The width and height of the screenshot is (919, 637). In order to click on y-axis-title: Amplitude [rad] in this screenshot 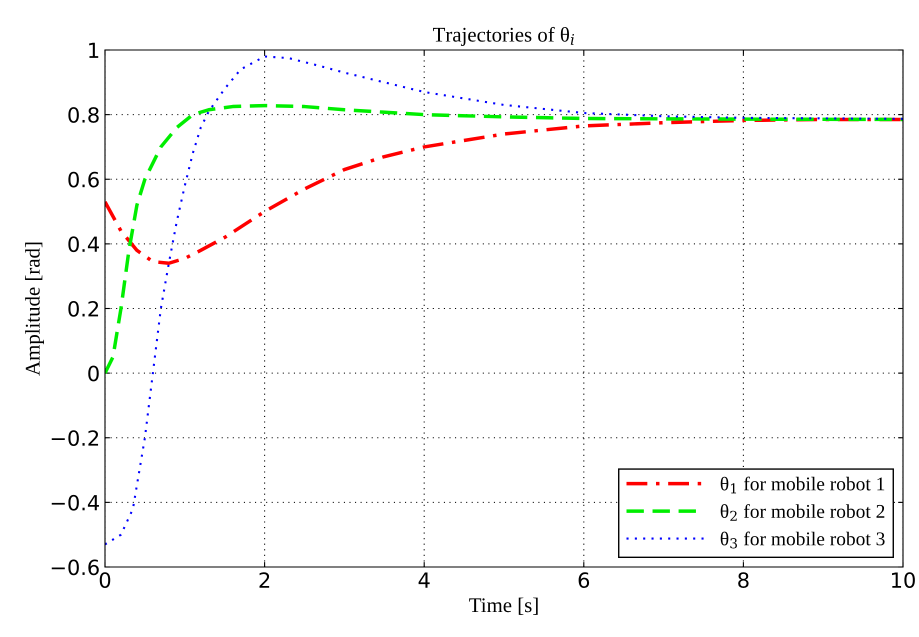, I will do `click(34, 309)`.